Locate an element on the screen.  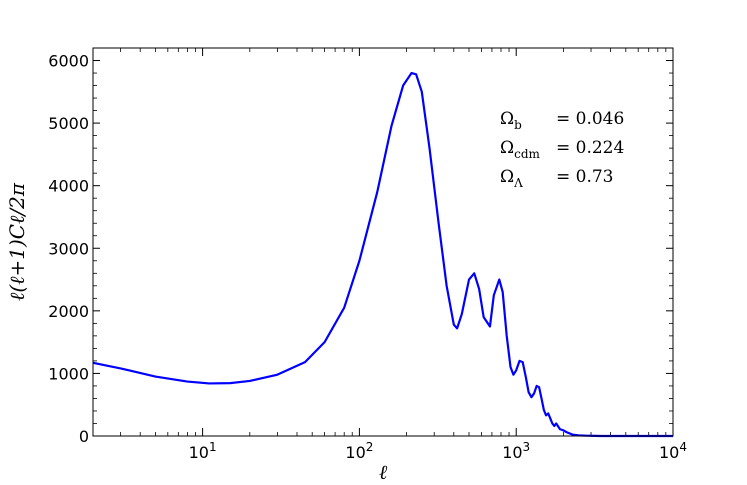
x-tick-label: 10⁴ is located at coordinates (673, 451).